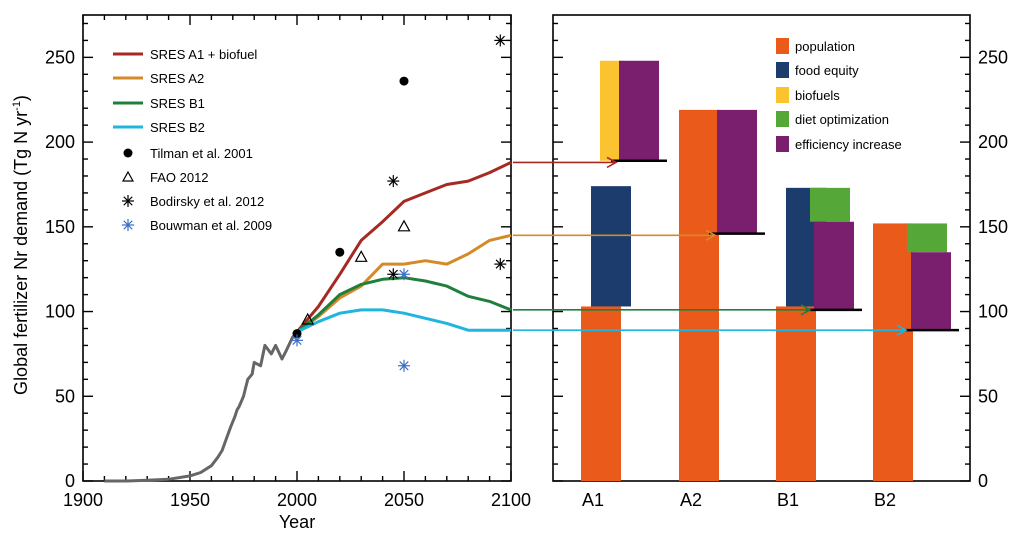 This screenshot has height=539, width=1024. Describe the element at coordinates (699, 295) in the screenshot. I see `bar-population-A2` at that location.